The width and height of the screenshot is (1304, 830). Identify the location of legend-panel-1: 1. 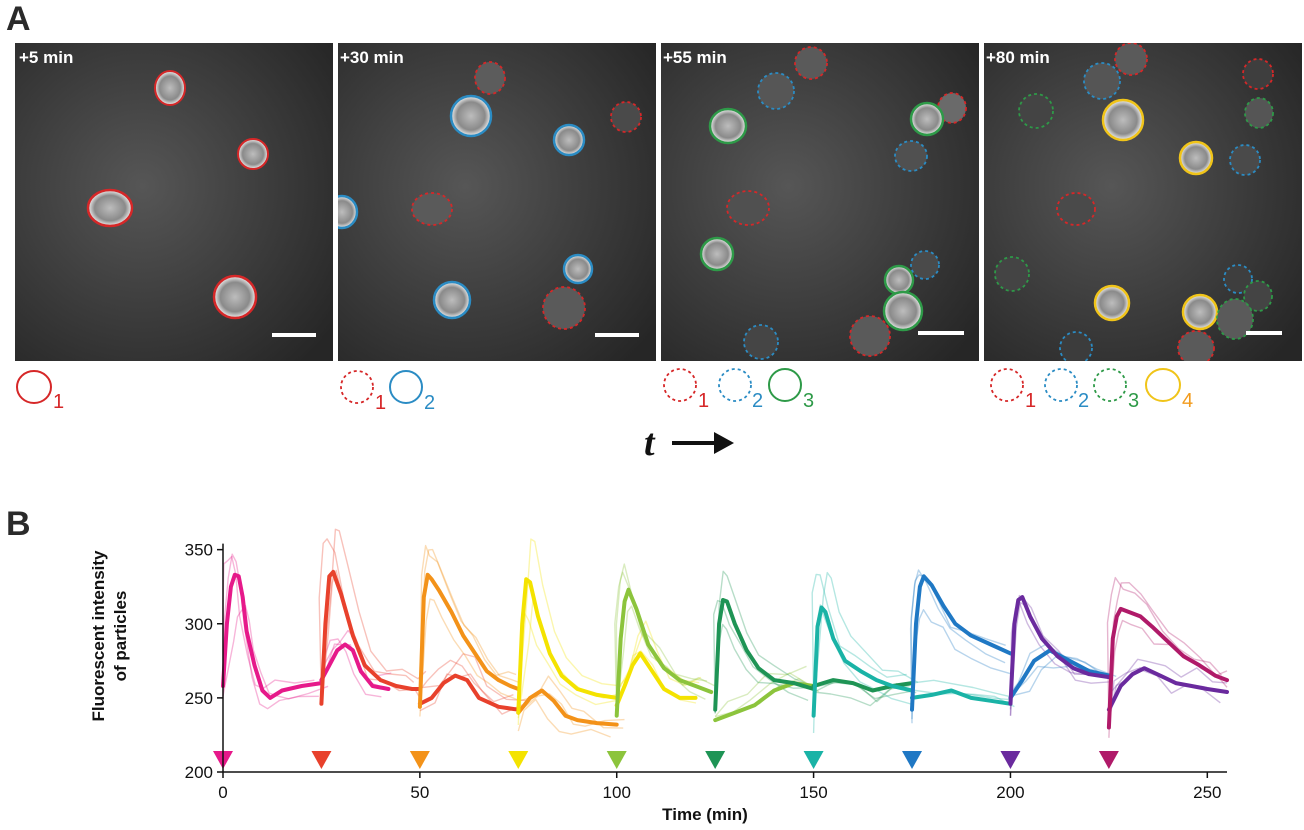
(55, 393).